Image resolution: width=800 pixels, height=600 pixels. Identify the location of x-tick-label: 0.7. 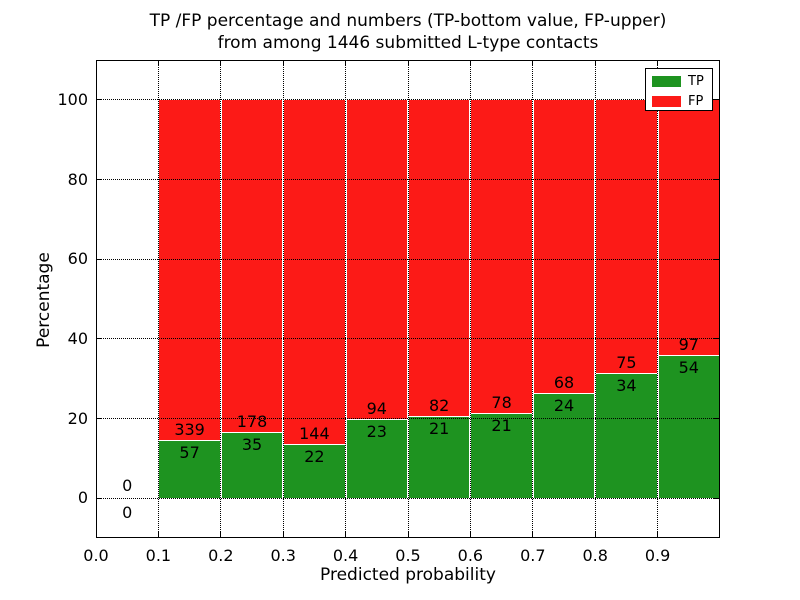
(533, 555).